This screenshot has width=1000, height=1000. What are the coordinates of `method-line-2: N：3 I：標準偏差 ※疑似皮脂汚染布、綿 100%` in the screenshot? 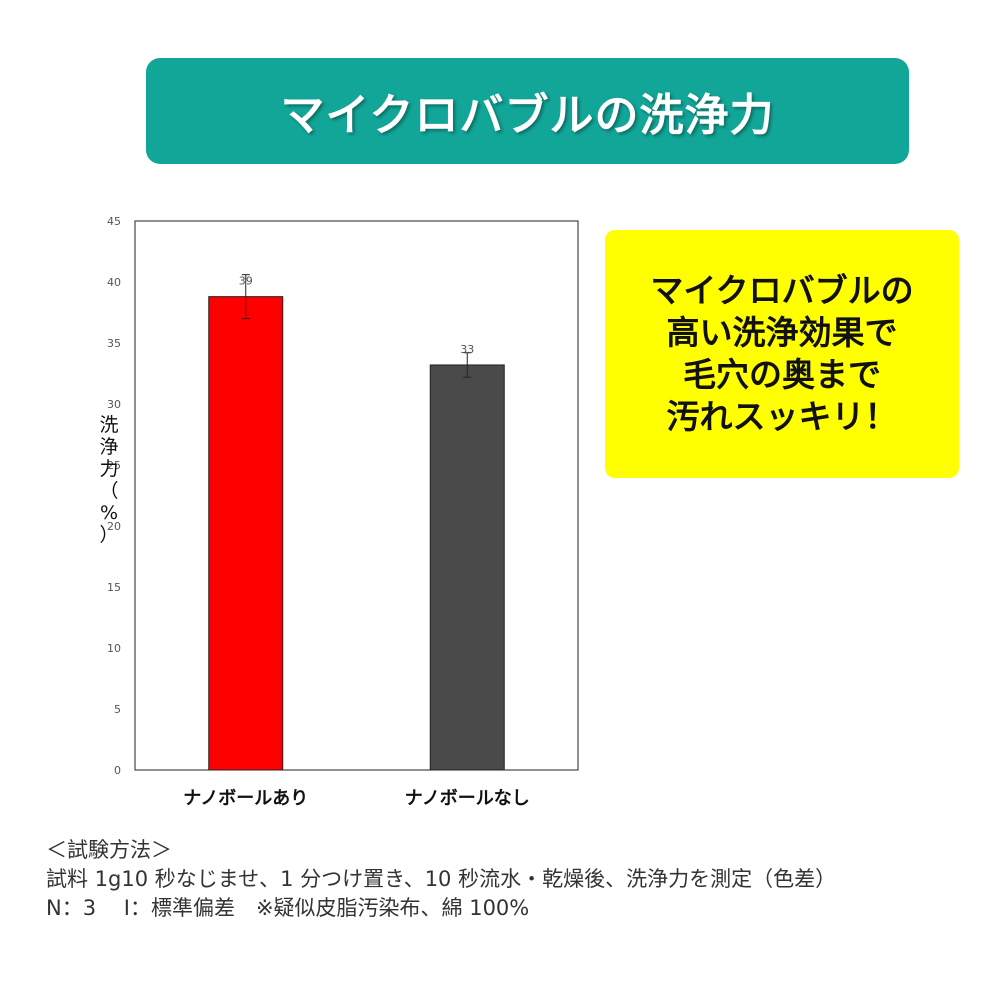 It's located at (288, 908).